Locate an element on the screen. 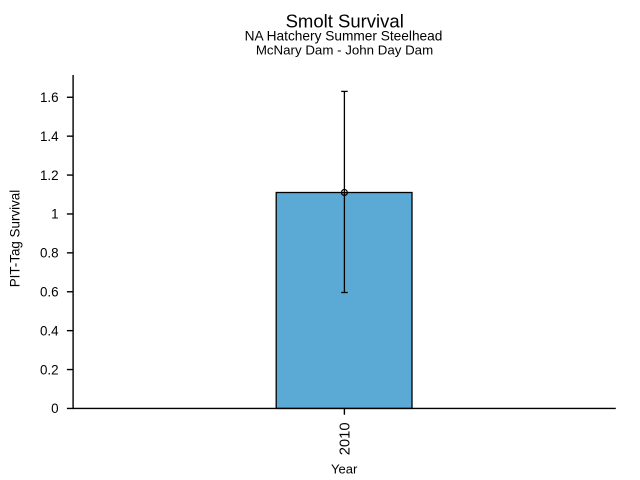  svg-text: 0 is located at coordinates (54, 408).